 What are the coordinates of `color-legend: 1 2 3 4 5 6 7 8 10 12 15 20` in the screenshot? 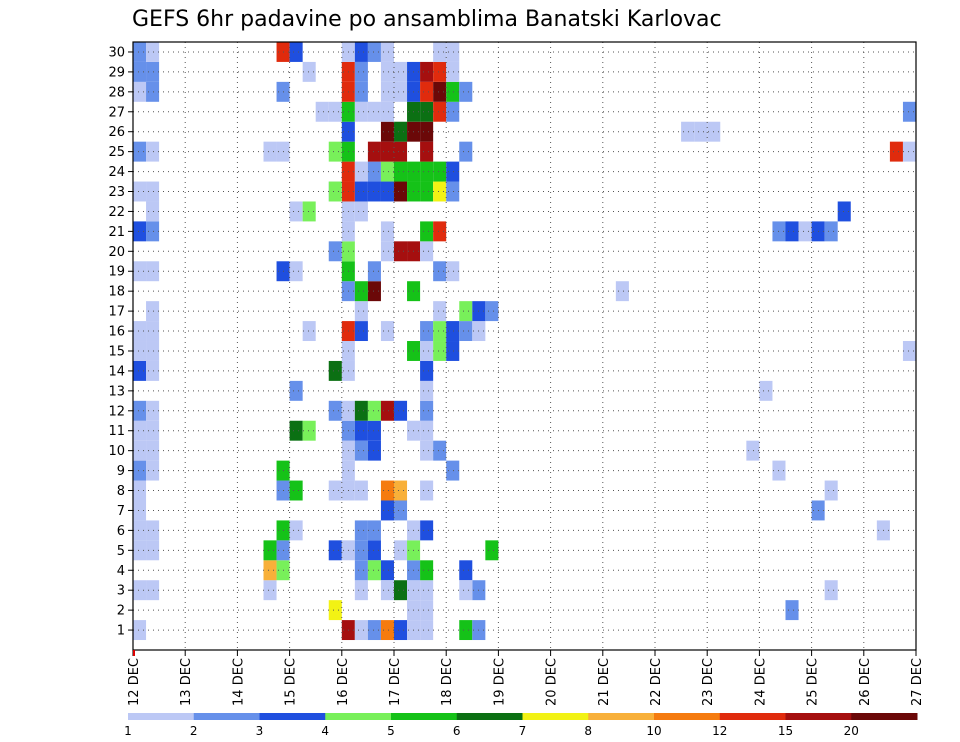 It's located at (521, 725).